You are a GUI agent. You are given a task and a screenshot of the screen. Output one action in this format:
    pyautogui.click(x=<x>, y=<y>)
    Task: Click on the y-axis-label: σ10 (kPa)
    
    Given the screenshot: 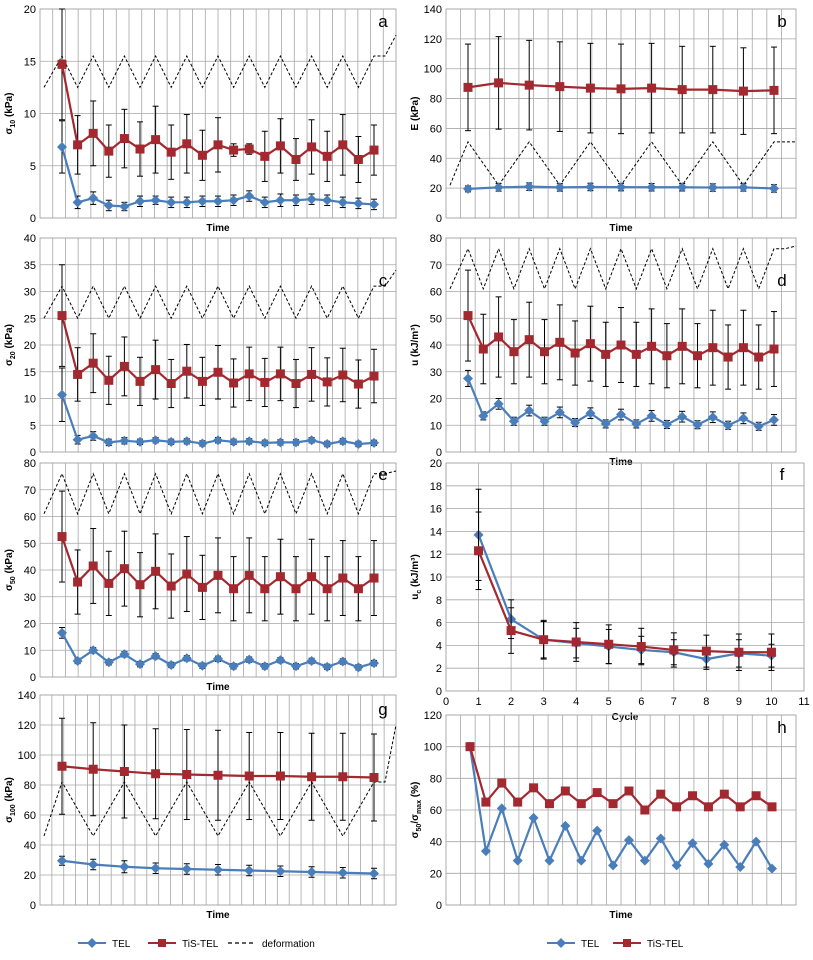 What is the action you would take?
    pyautogui.click(x=10, y=114)
    